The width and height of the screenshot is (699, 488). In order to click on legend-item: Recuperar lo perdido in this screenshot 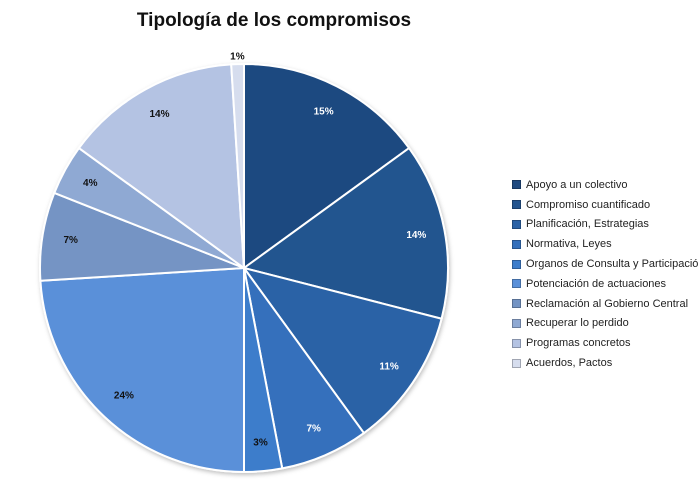, I will do `click(605, 324)`.